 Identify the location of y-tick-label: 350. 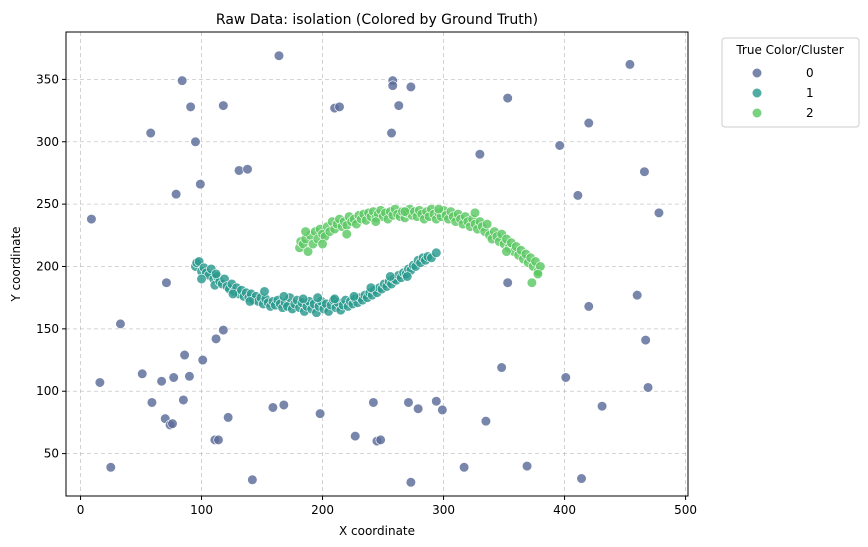
(47, 79).